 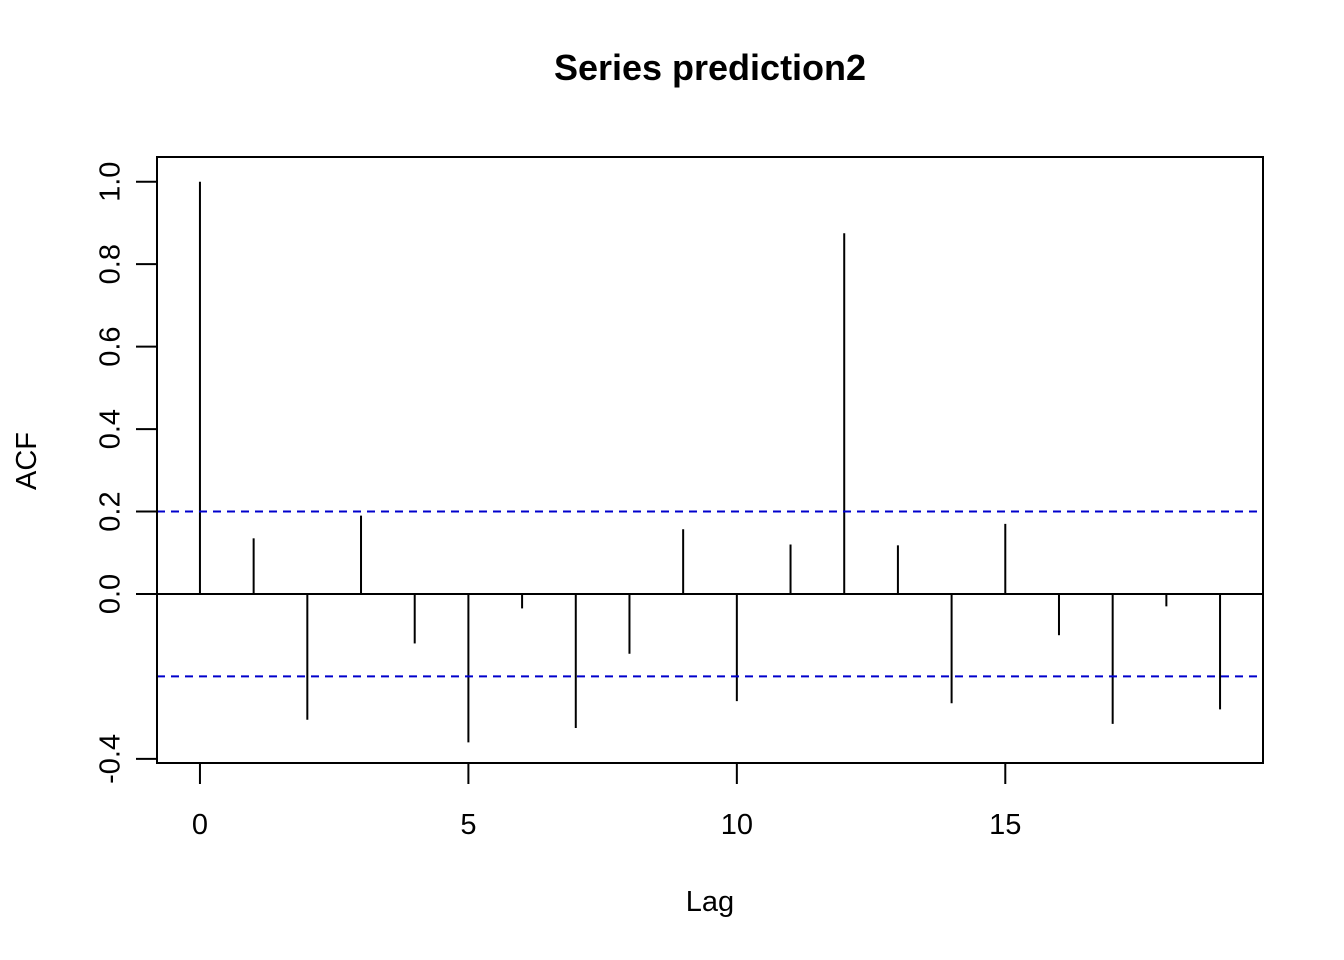 I want to click on y-tick-label-0.2: 0.2, so click(x=111, y=511).